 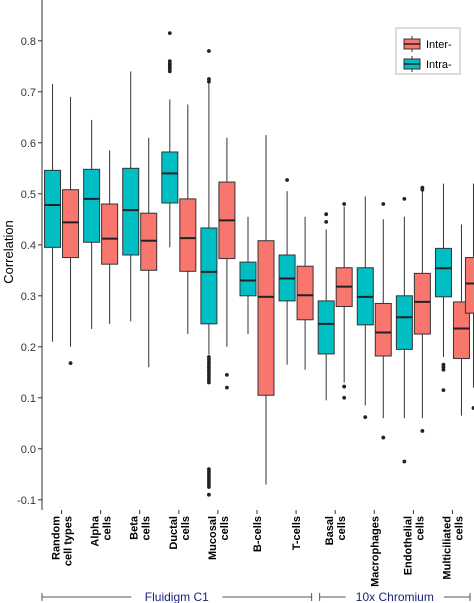 What do you see at coordinates (26, 501) in the screenshot?
I see `y-tick-label: -0.1` at bounding box center [26, 501].